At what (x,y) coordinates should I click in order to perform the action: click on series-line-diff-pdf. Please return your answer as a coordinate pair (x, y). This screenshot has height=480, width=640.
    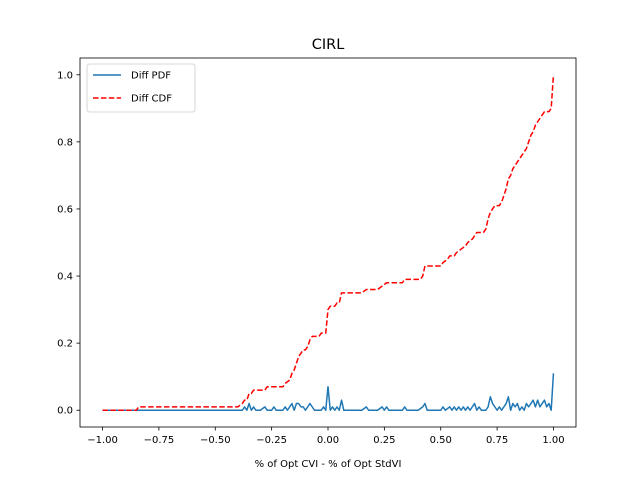
    Looking at the image, I should click on (328, 392).